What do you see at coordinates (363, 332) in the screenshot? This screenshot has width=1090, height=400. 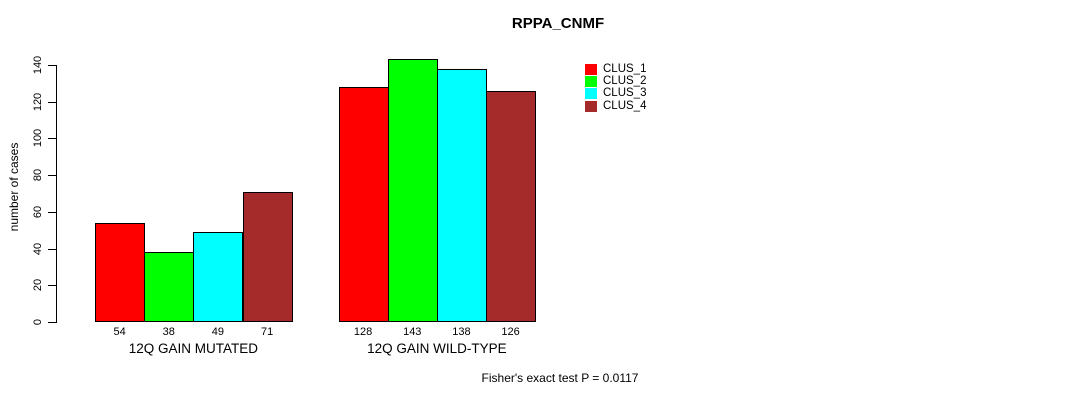 I see `bar-value-label: 128` at bounding box center [363, 332].